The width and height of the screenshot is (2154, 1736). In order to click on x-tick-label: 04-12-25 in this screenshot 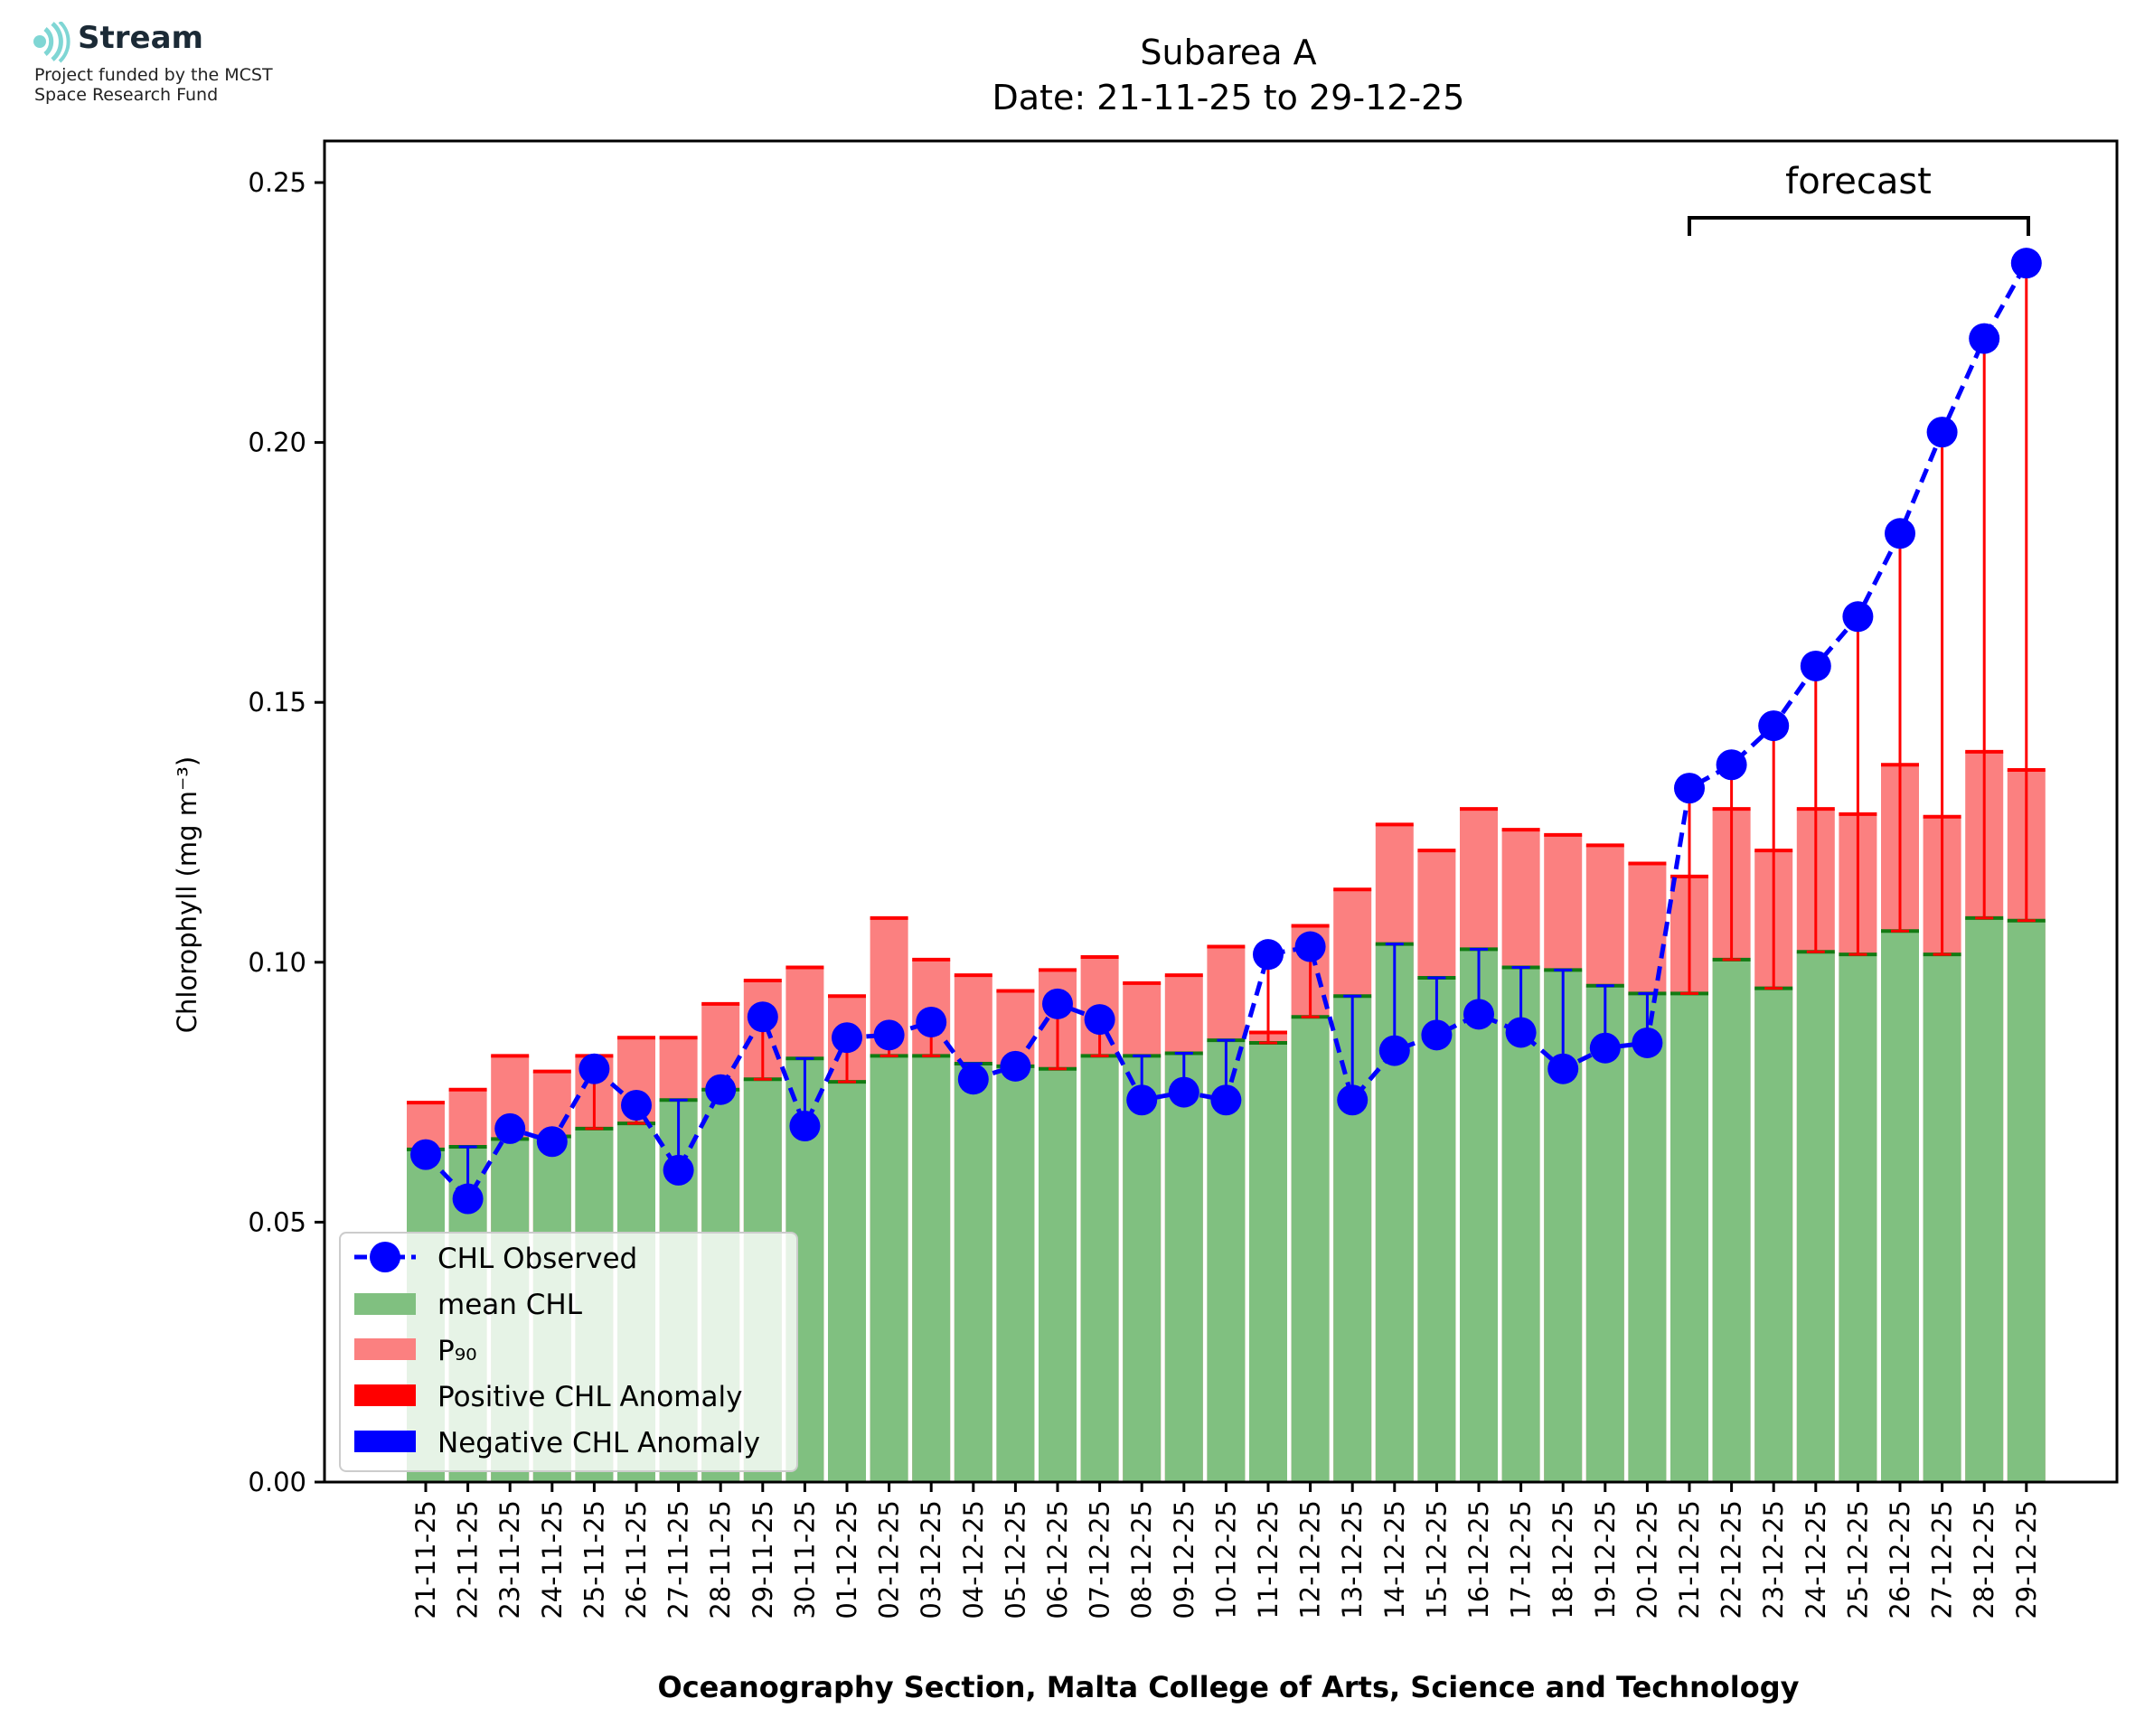, I will do `click(973, 1560)`.